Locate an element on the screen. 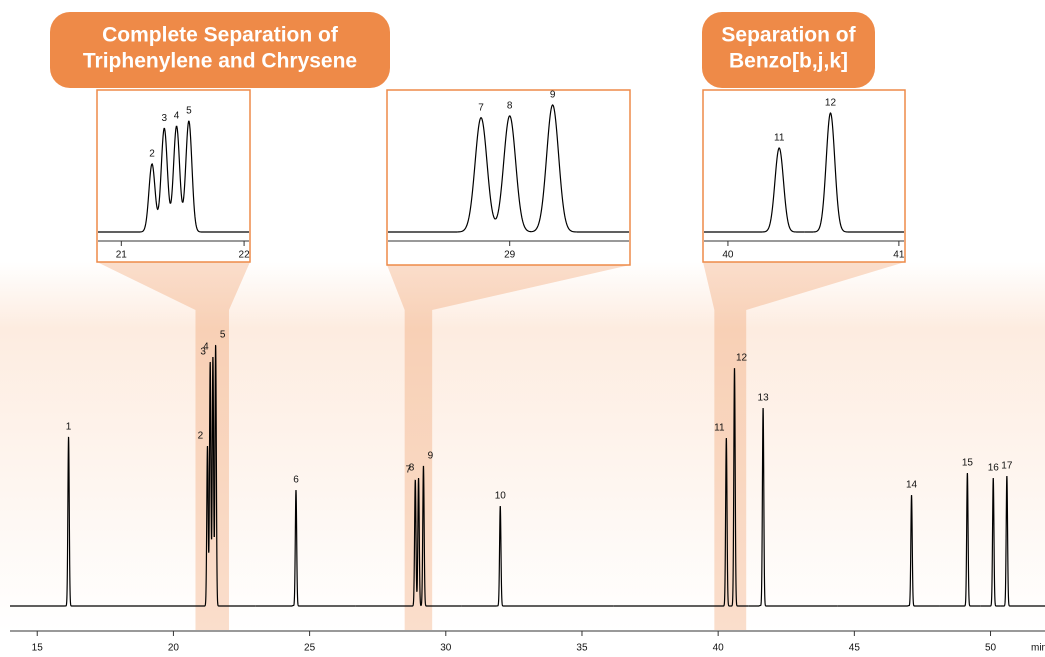  inset-tick-label: 40 is located at coordinates (728, 255).